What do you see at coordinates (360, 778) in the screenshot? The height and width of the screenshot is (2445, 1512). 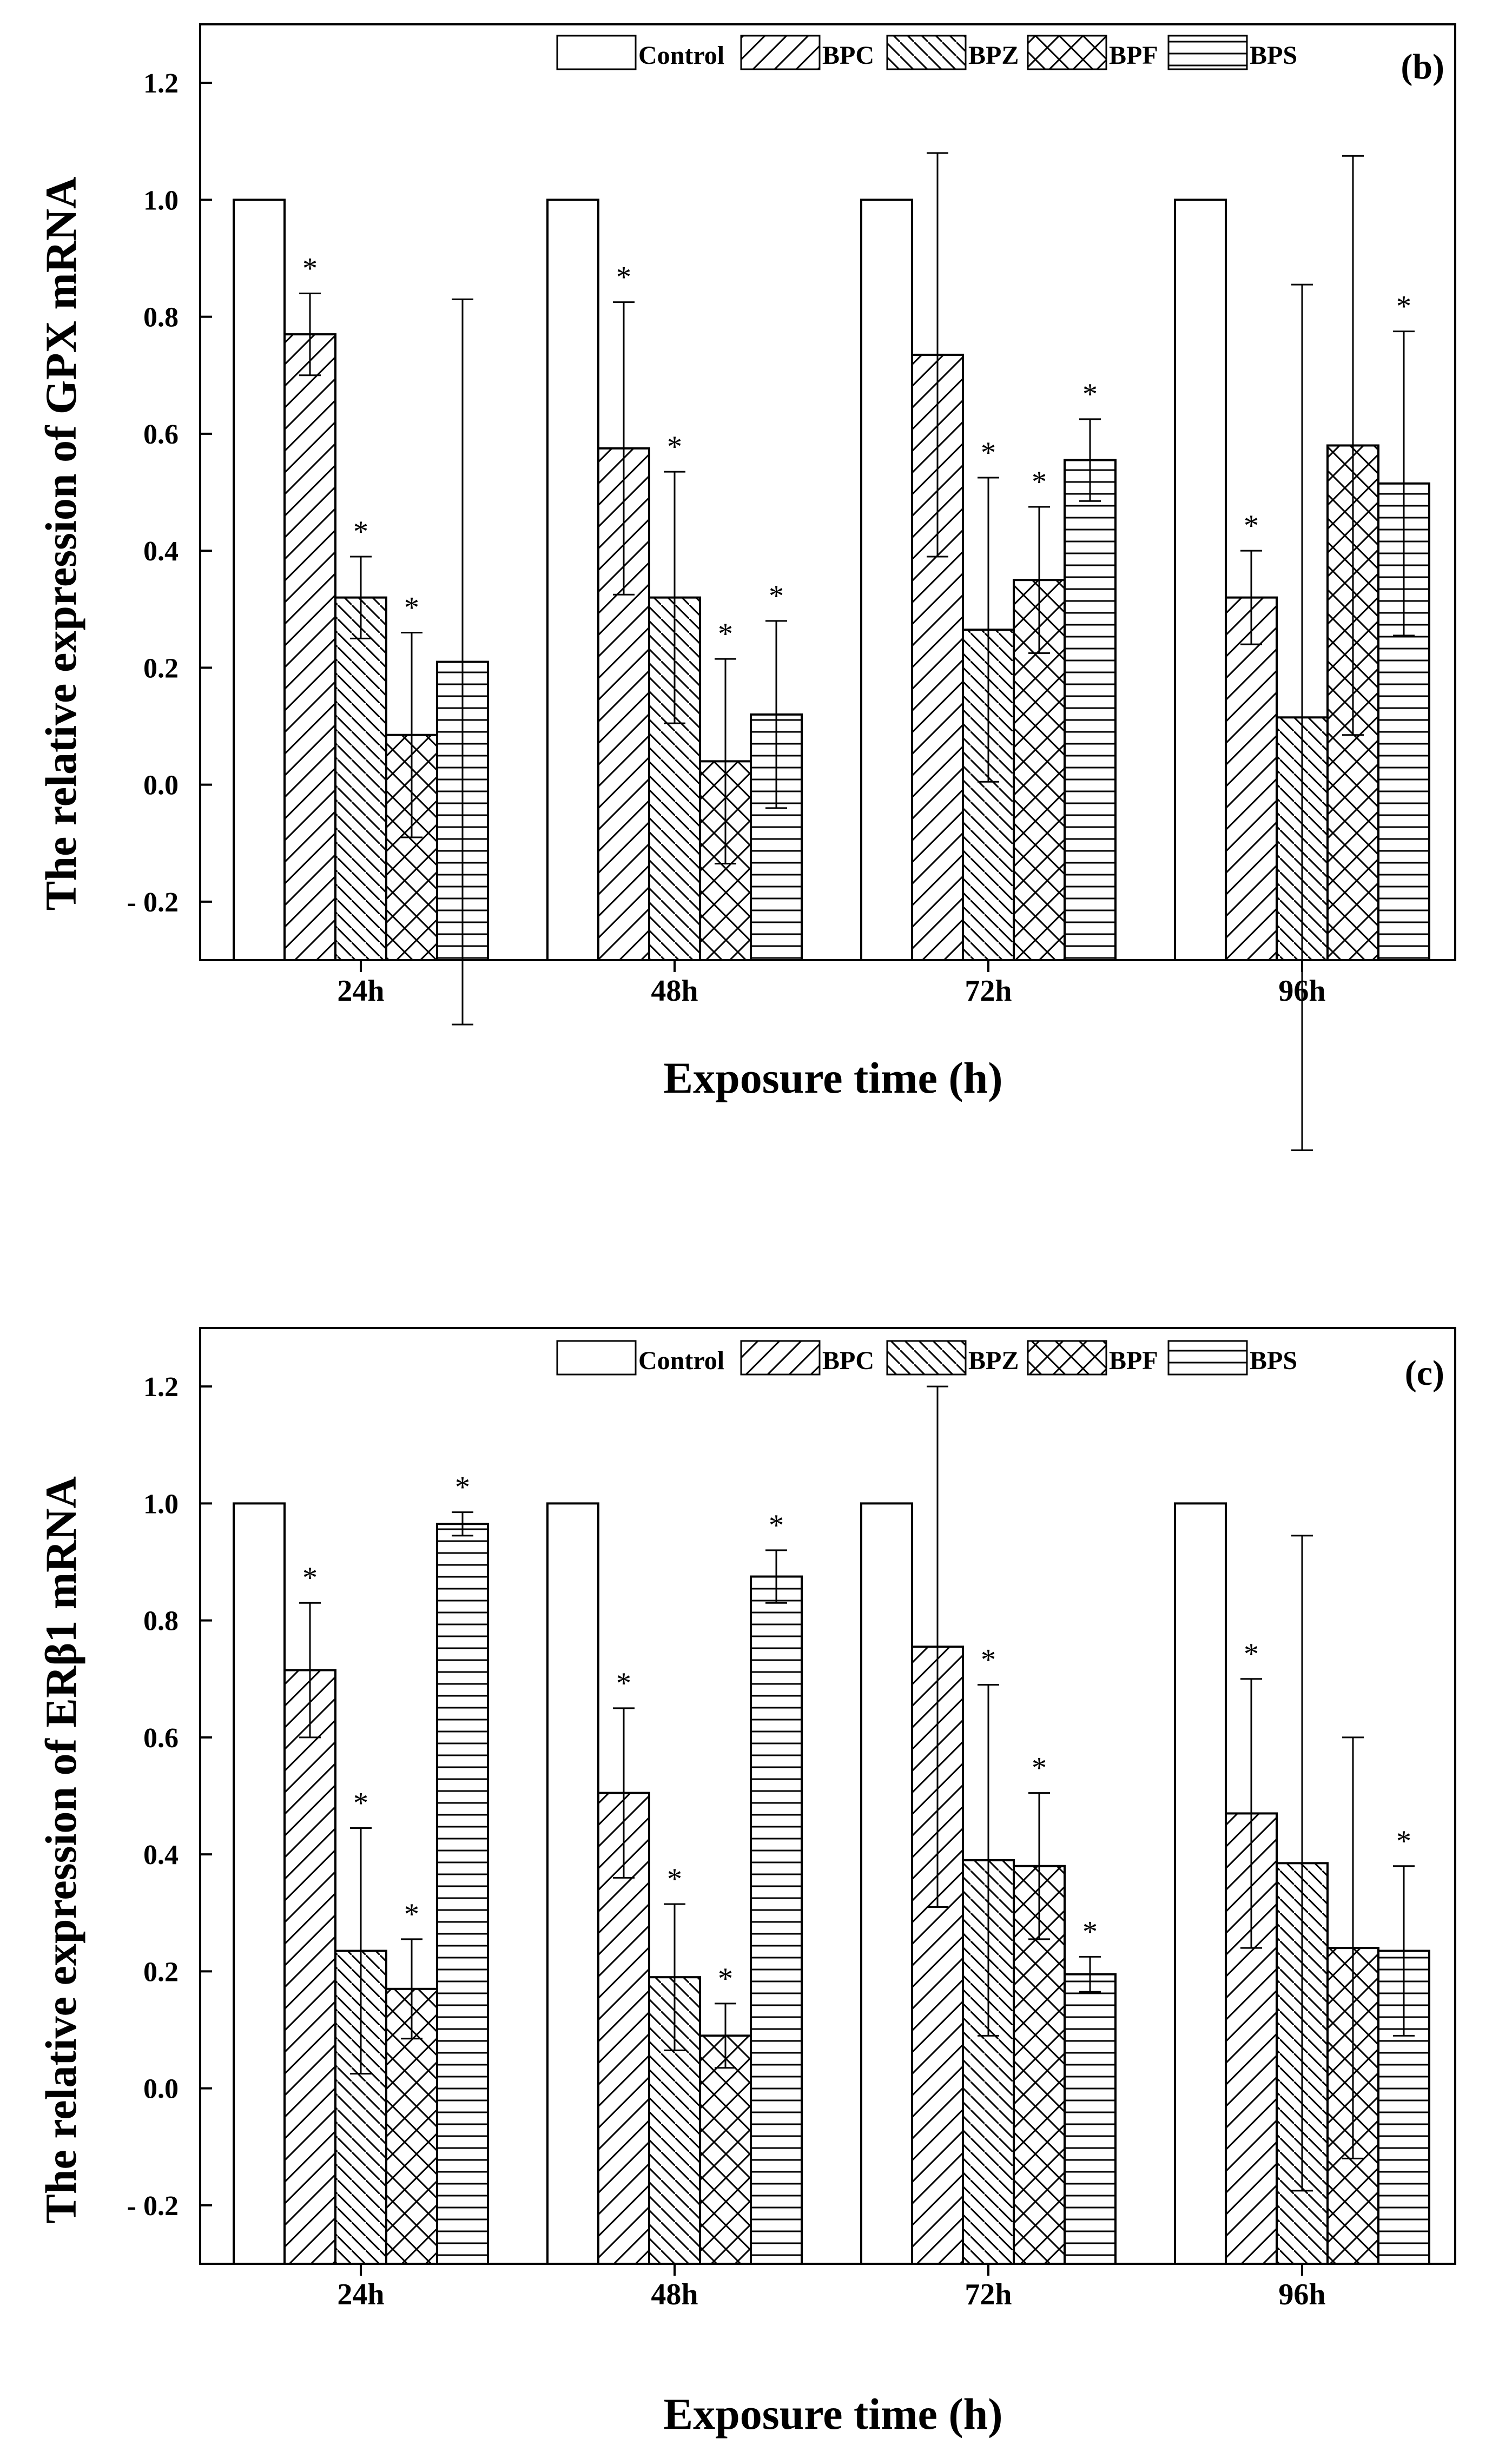 I see `bar-bpz-24h` at bounding box center [360, 778].